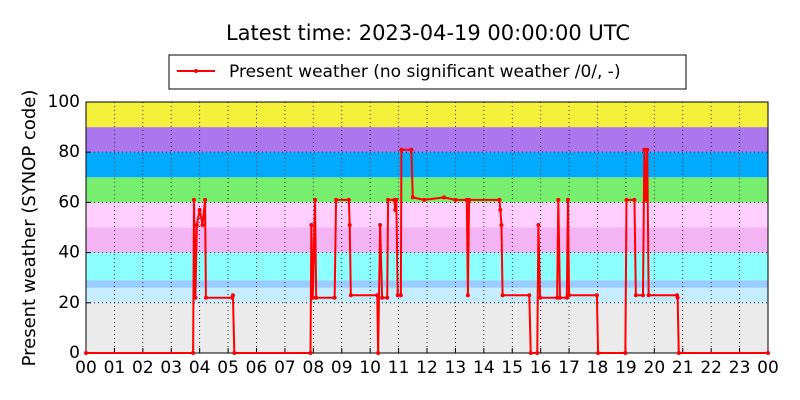 Image resolution: width=800 pixels, height=400 pixels. I want to click on x-tick-label: 05, so click(228, 368).